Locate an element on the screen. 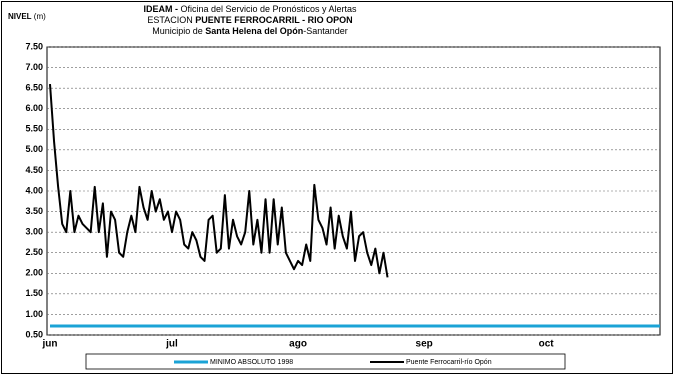  x-tick-label: jun is located at coordinates (50, 344).